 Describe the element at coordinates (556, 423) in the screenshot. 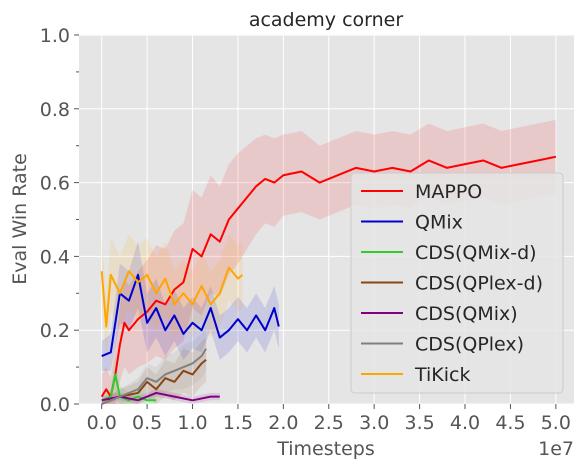

I see `x-tick-label: 5.0` at that location.